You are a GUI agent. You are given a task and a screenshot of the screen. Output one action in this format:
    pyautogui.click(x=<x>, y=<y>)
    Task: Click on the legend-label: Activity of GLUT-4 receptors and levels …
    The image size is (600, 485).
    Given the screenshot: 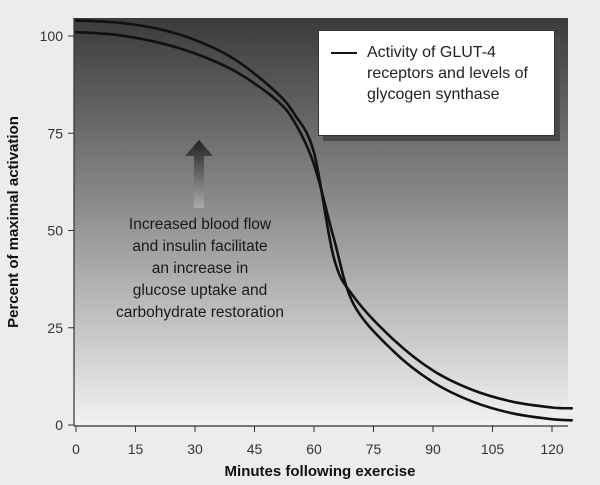 What is the action you would take?
    pyautogui.click(x=447, y=73)
    